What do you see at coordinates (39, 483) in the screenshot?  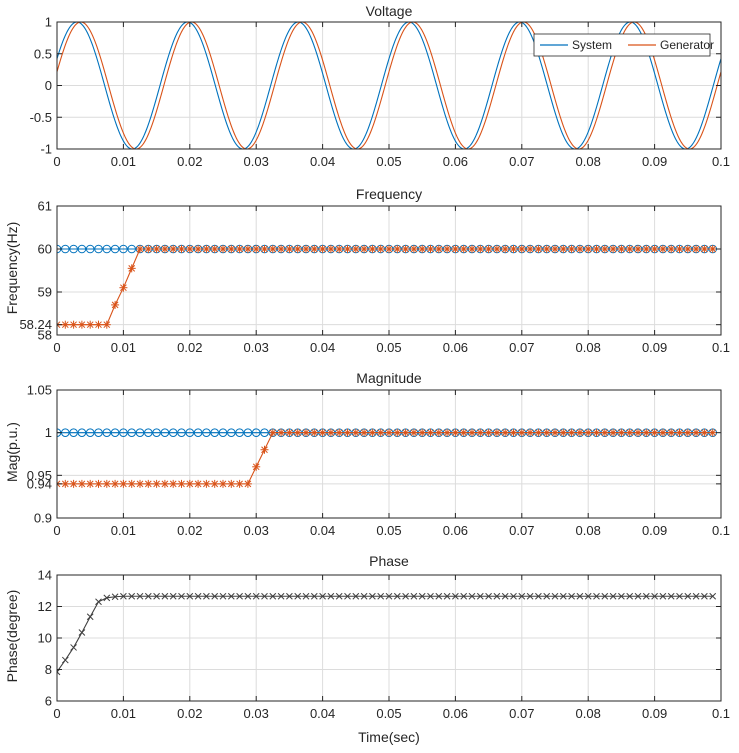 I see `magnitude-ytick-label: 0.94` at bounding box center [39, 483].